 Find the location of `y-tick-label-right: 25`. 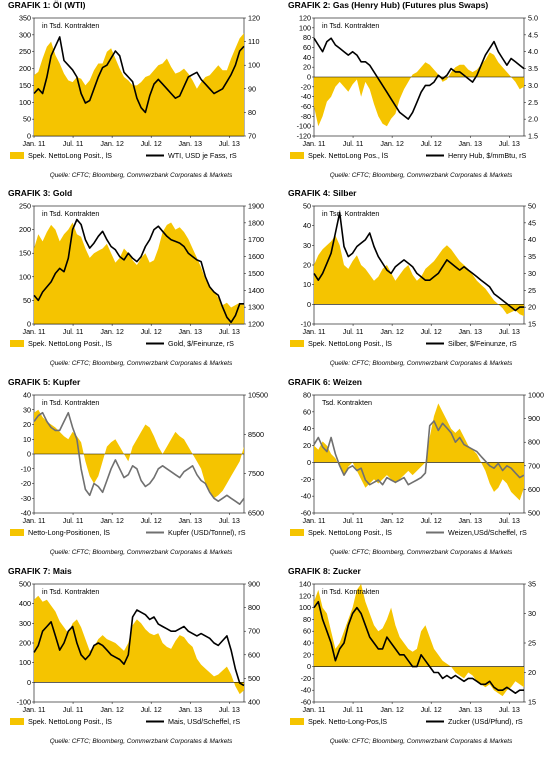

y-tick-label-right: 25 is located at coordinates (532, 643).